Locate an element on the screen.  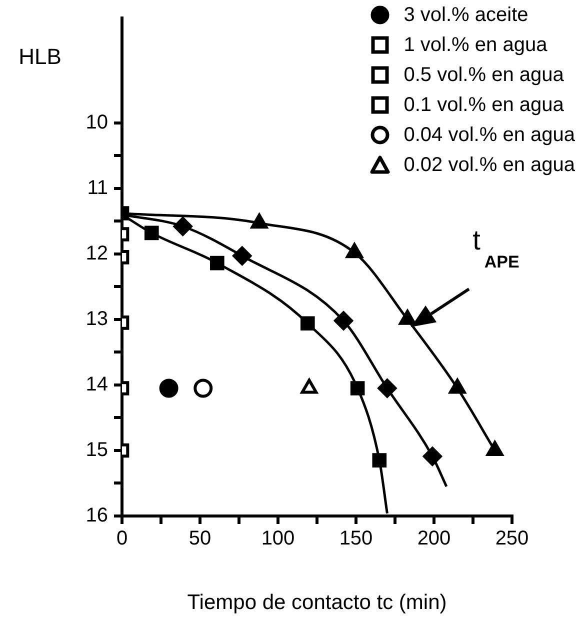
y-tick-label: 14 is located at coordinates (97, 384).